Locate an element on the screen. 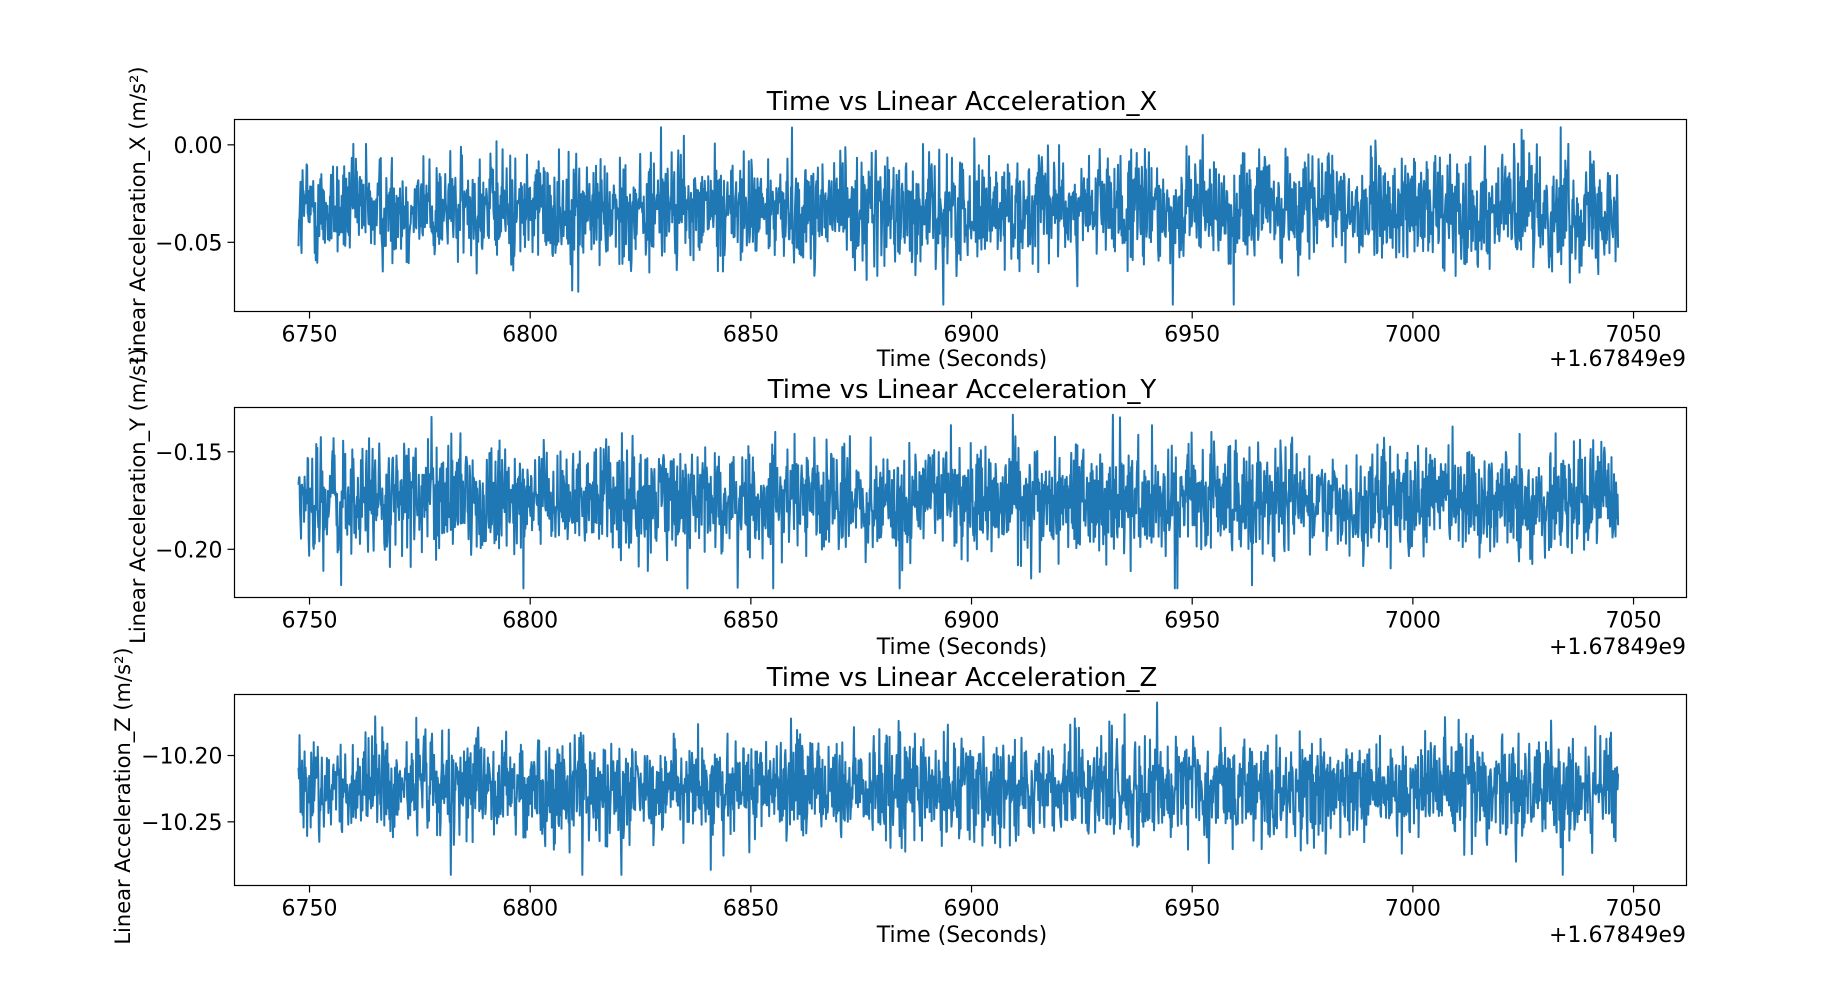 Image resolution: width=1848 pixels, height=982 pixels. y-axis-label: Linear Acceleration_Z (m/s²) is located at coordinates (123, 795).